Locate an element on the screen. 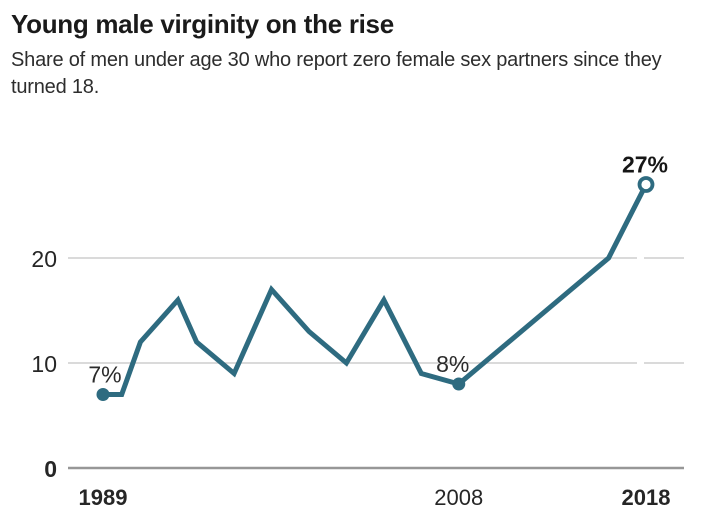 Image resolution: width=716 pixels, height=521 pixels. data-point-open is located at coordinates (646, 184).